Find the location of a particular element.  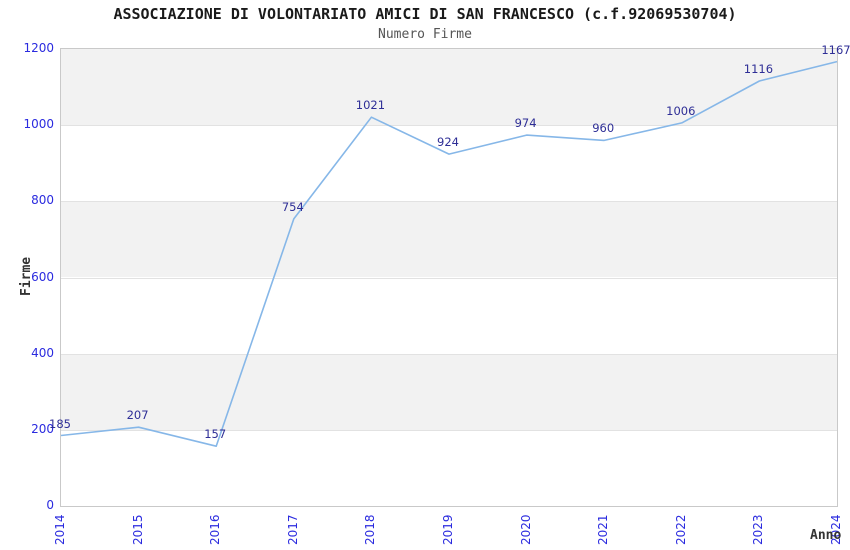

x-tick-label: 2022 is located at coordinates (680, 529).